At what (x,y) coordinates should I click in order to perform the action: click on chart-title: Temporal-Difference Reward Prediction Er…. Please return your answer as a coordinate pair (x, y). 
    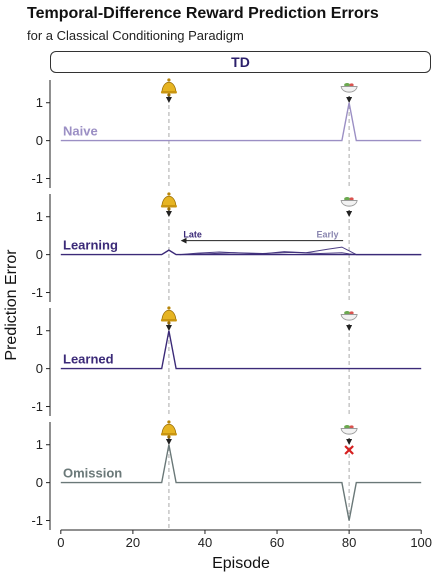
    Looking at the image, I should click on (203, 13).